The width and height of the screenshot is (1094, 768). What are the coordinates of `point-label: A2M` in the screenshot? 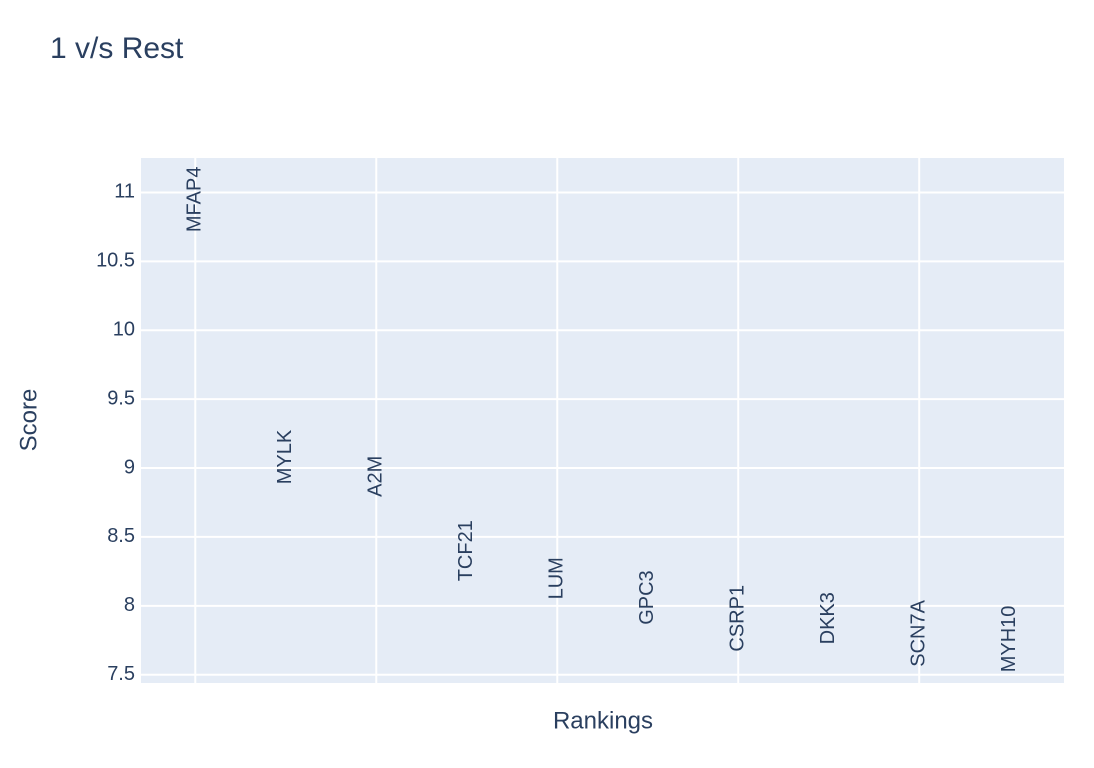 It's located at (376, 476).